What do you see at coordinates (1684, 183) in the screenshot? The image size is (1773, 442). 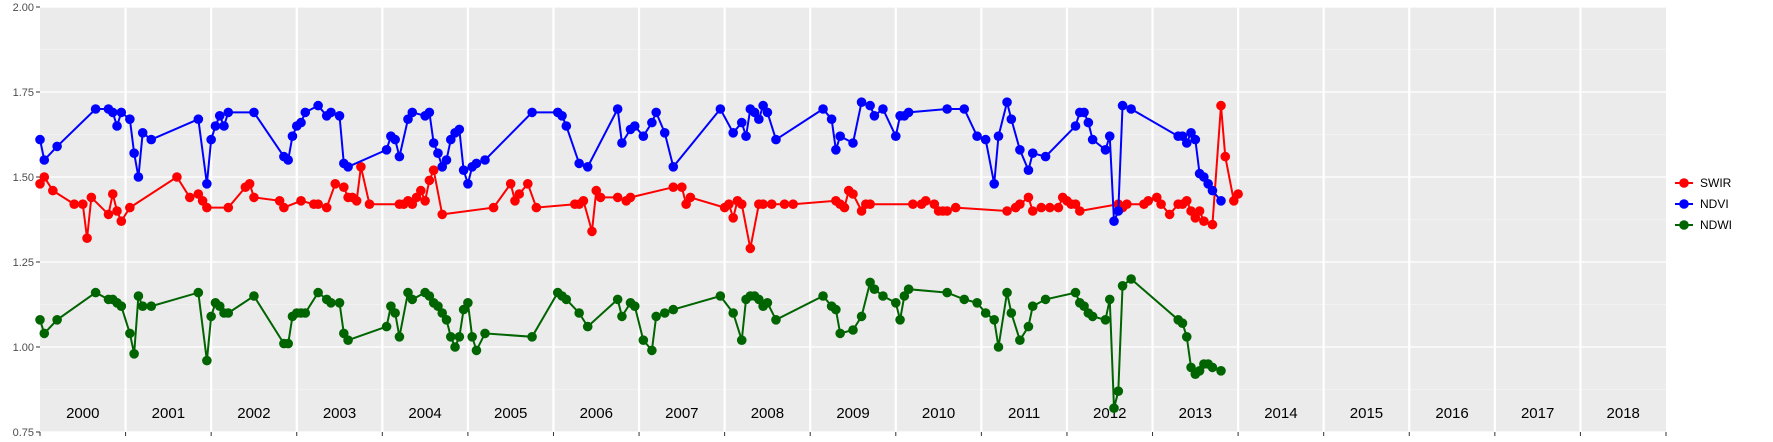 I see `legend-key-point` at bounding box center [1684, 183].